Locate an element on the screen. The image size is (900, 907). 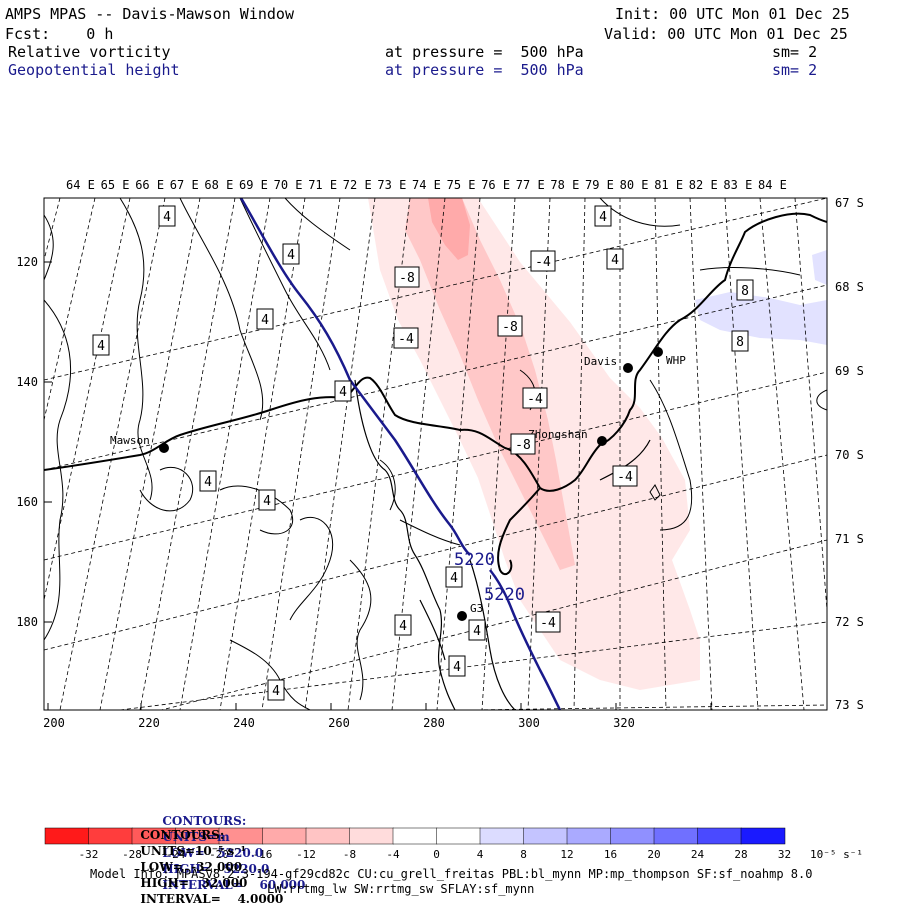
longitude-label: 77 E is located at coordinates (530, 185).